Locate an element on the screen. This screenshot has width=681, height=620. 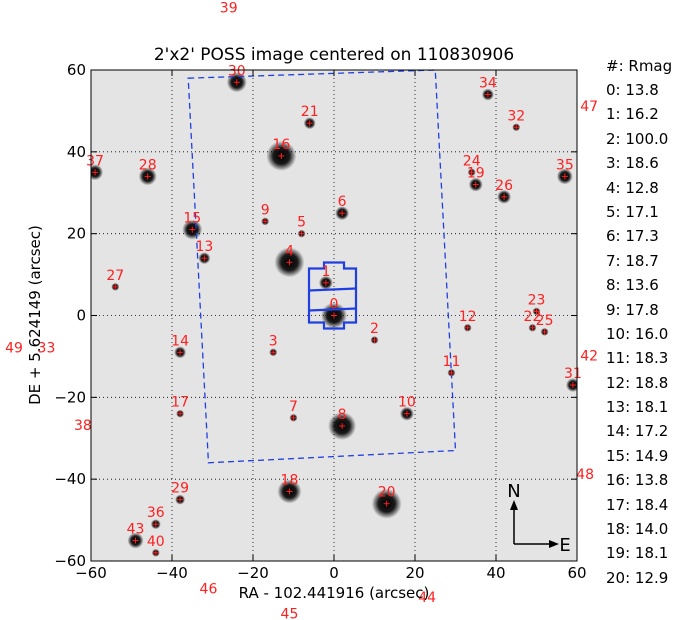
rmag-row: 0: 13.8 is located at coordinates (632, 90).